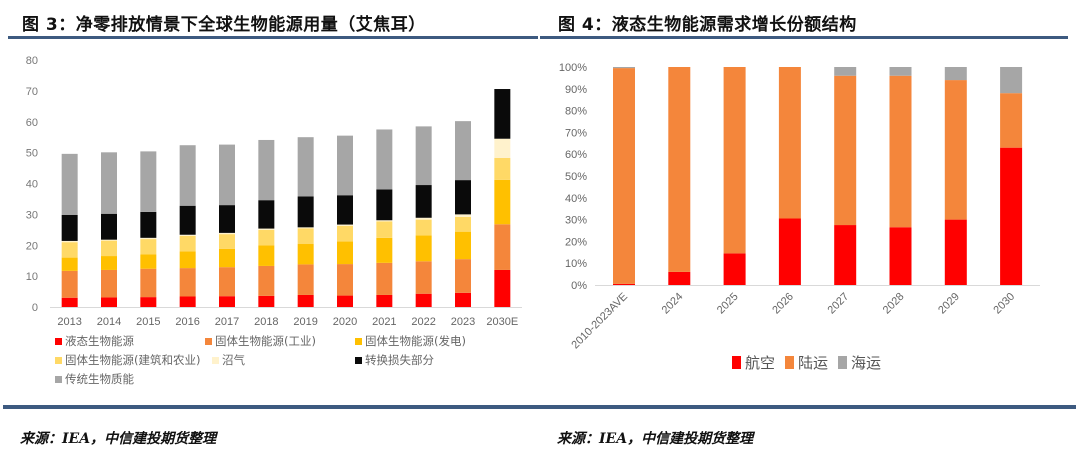 This screenshot has width=1080, height=460. I want to click on x-tick-label: 2017, so click(227, 322).